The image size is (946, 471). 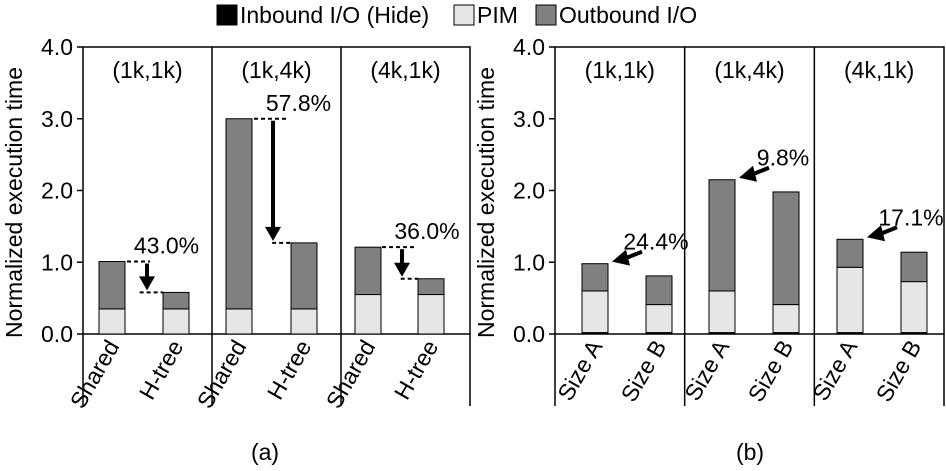 What do you see at coordinates (655, 242) in the screenshot?
I see `reduction-label: 24.4%` at bounding box center [655, 242].